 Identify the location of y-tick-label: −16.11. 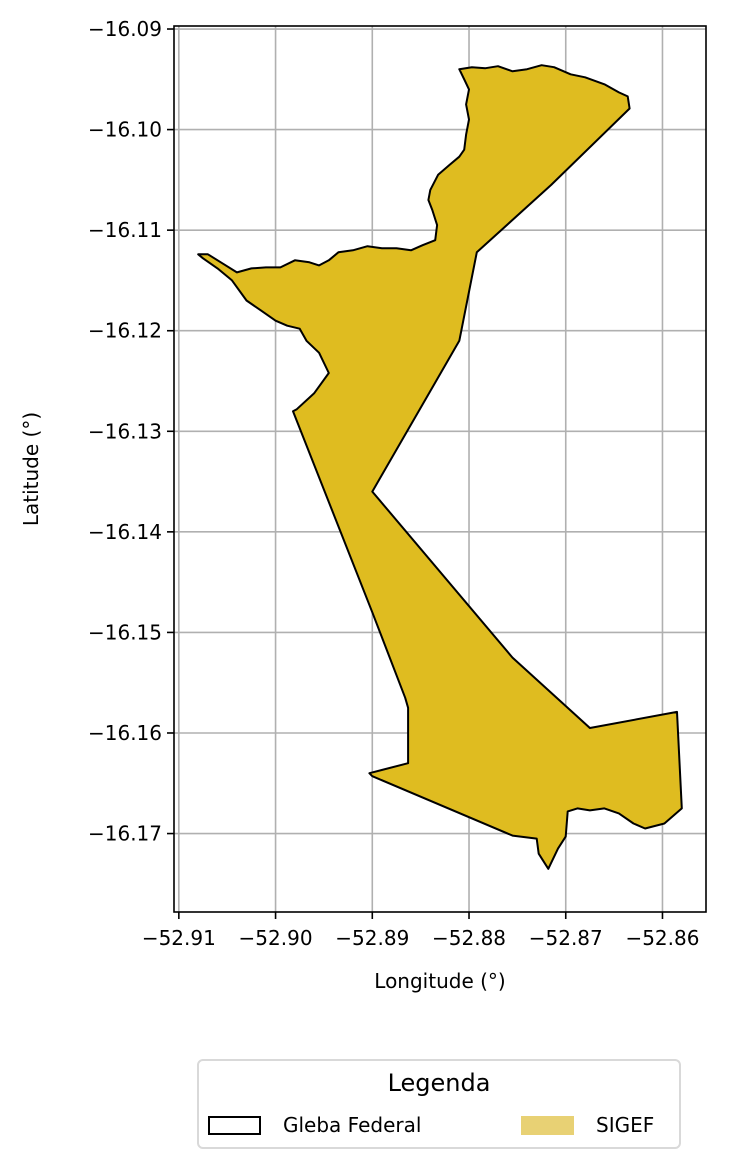
(125, 230).